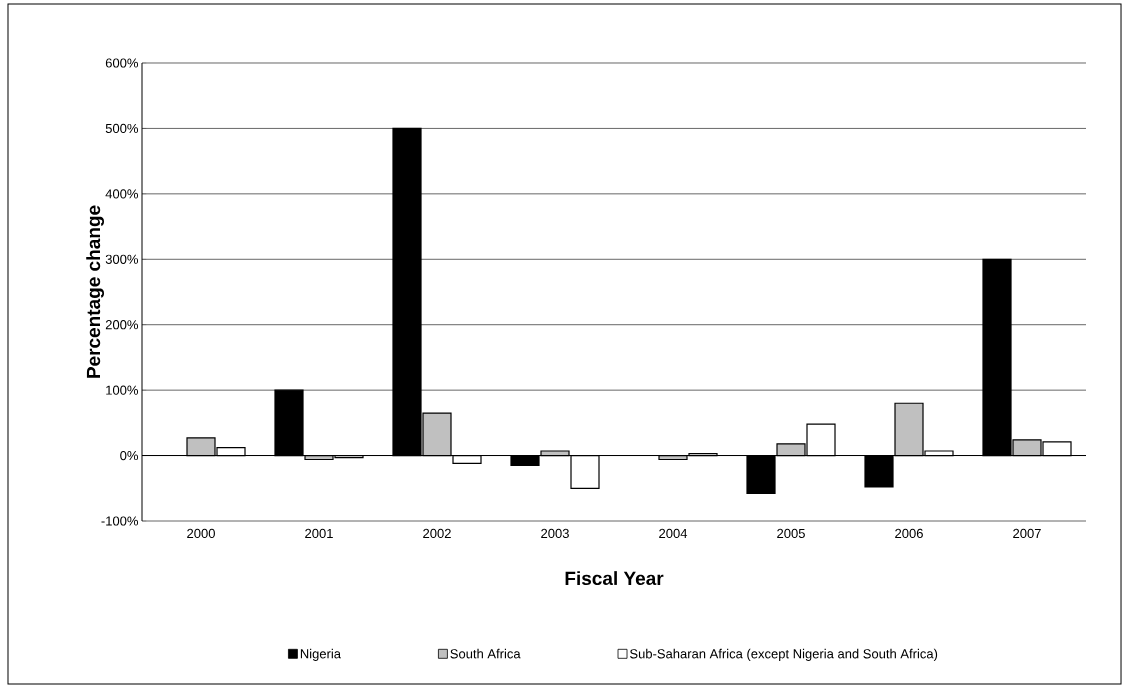  I want to click on y-tick-label: 400%, so click(122, 194).